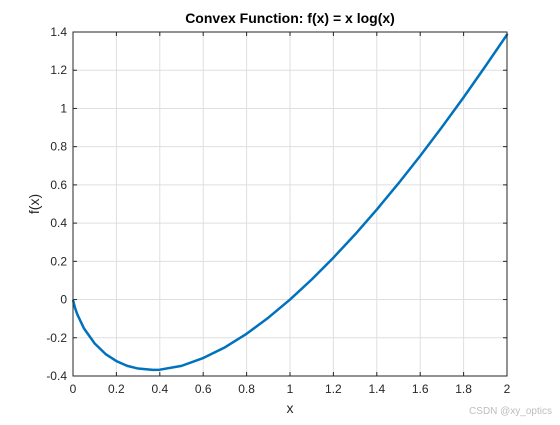 The image size is (560, 425). What do you see at coordinates (58, 261) in the screenshot?
I see `y-tick-label: 0.2` at bounding box center [58, 261].